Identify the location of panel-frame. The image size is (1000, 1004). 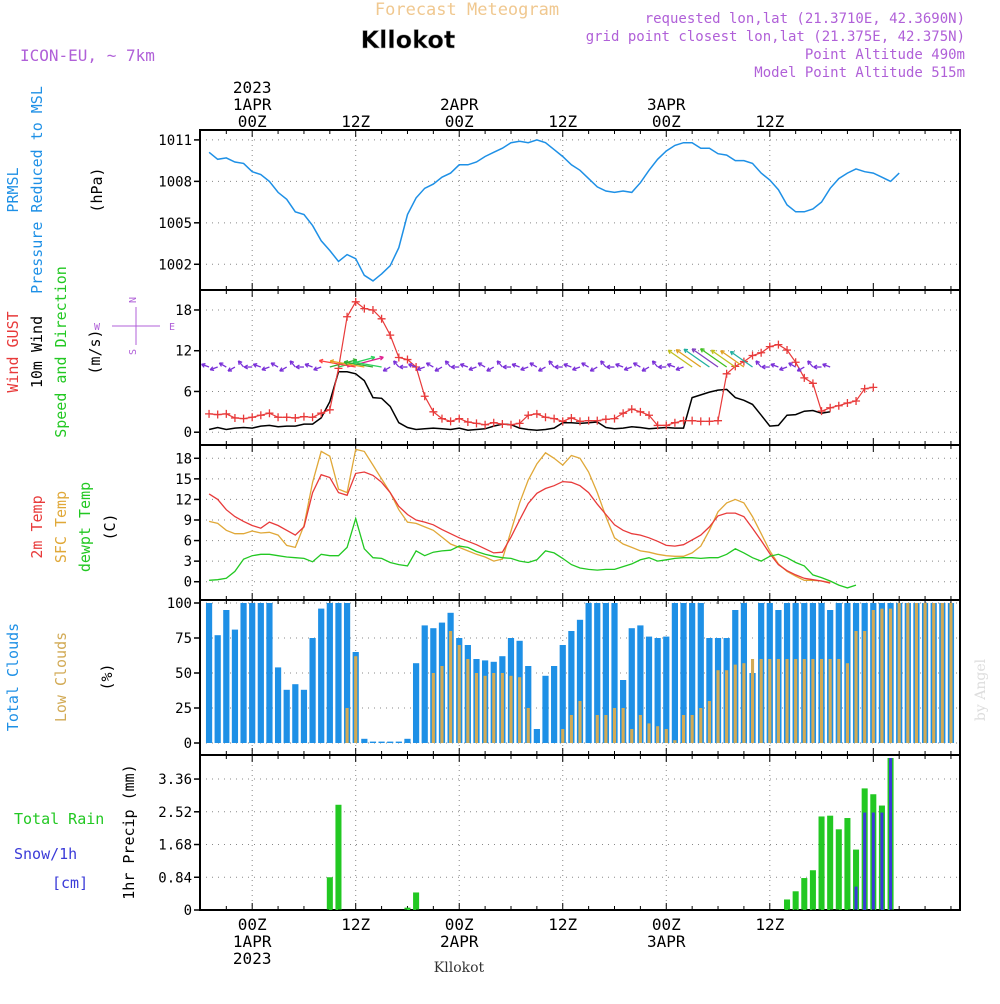
(580, 210).